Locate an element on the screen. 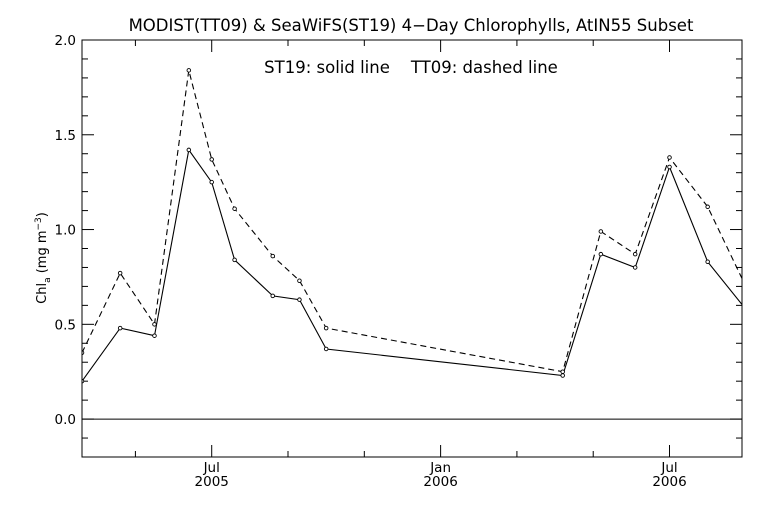  y-tick-label: 1.5 is located at coordinates (65, 136).